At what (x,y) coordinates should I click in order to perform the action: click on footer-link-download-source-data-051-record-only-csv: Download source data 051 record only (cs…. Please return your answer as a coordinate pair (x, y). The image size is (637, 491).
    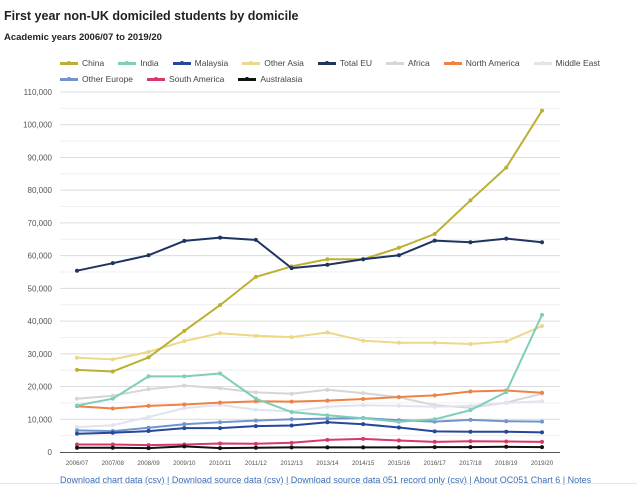
    Looking at the image, I should click on (378, 480).